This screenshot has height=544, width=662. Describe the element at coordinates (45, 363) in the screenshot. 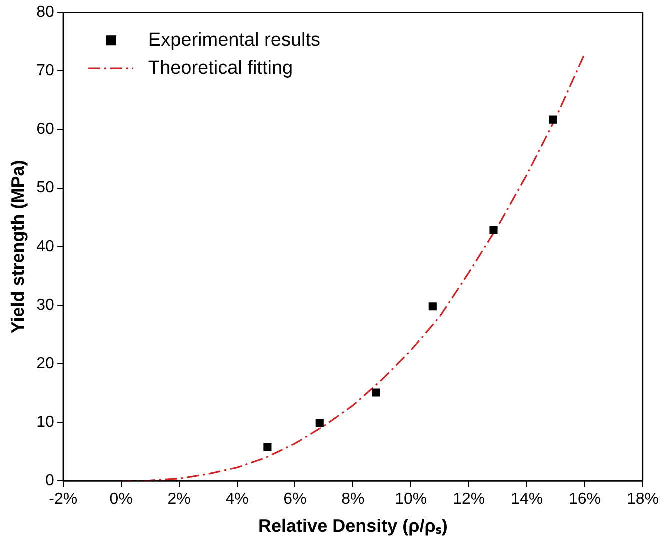

I see `y-tick-label: 20` at that location.